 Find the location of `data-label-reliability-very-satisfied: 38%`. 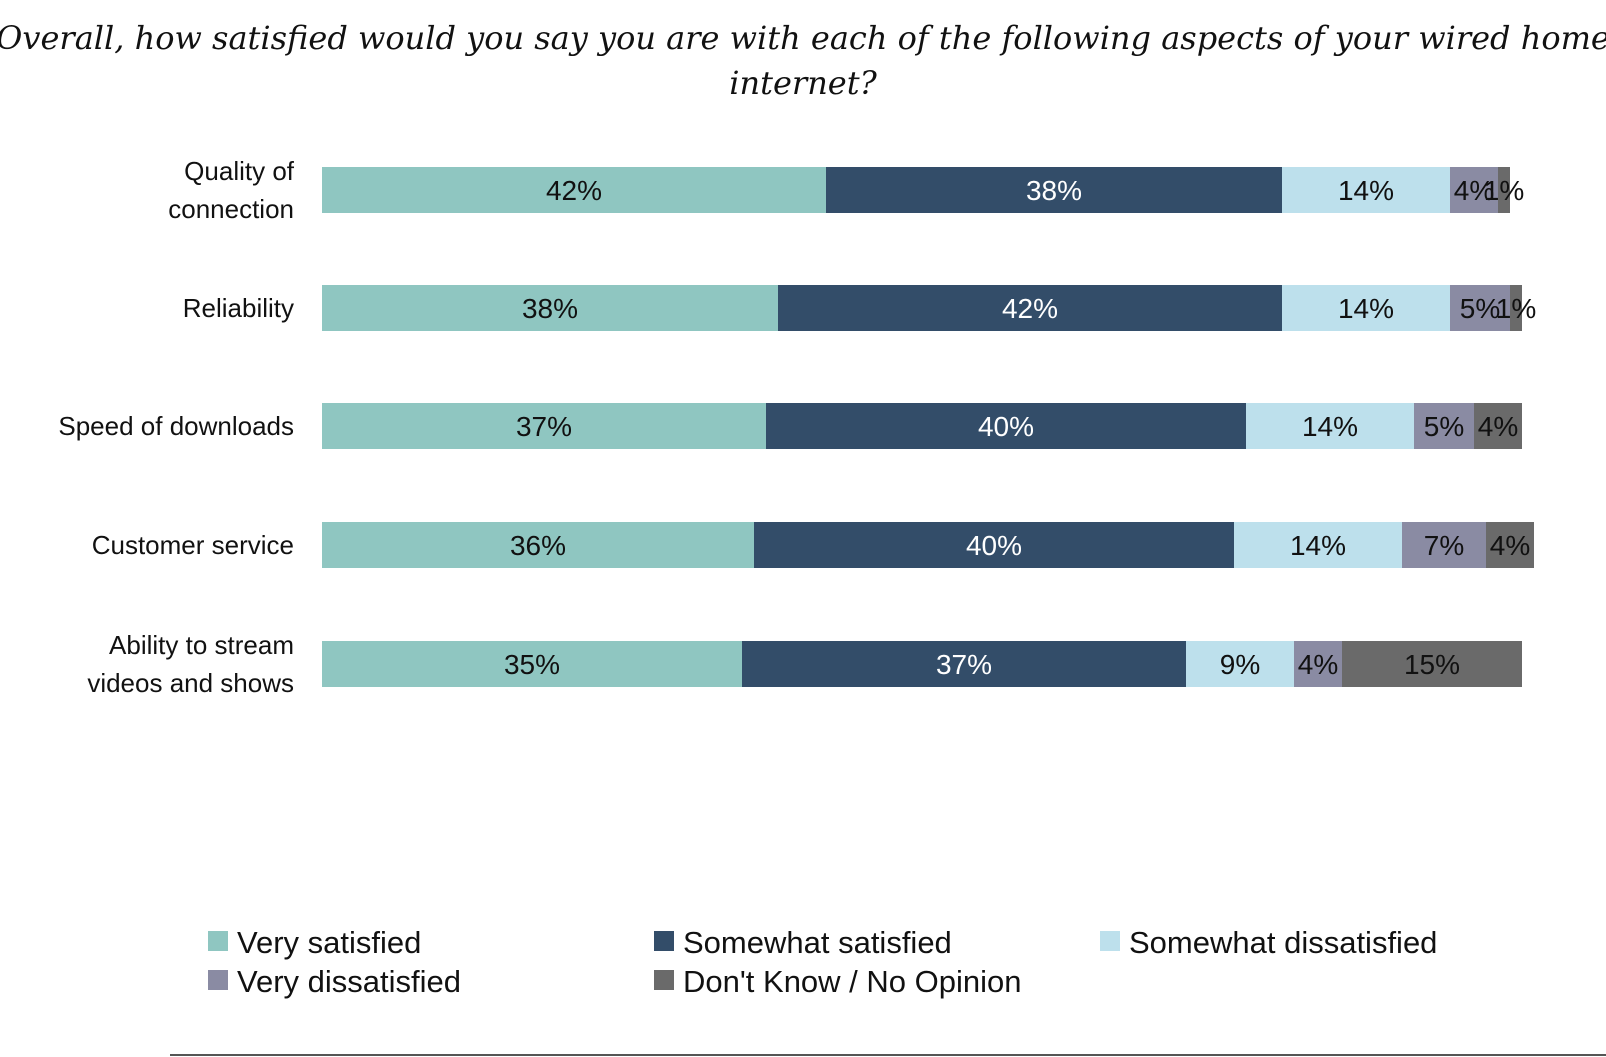

data-label-reliability-very-satisfied: 38% is located at coordinates (550, 308).